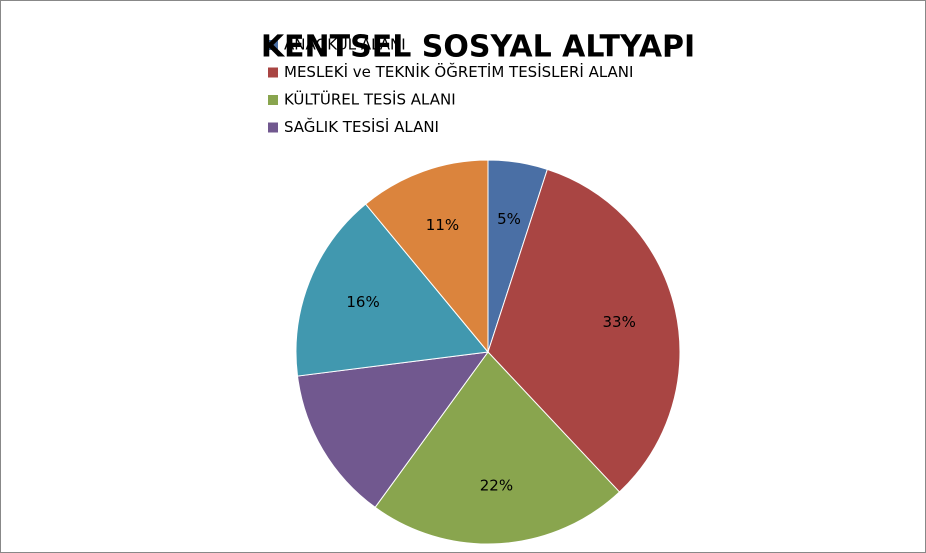 This screenshot has height=553, width=926. What do you see at coordinates (496, 486) in the screenshot?
I see `data-label: 22%` at bounding box center [496, 486].